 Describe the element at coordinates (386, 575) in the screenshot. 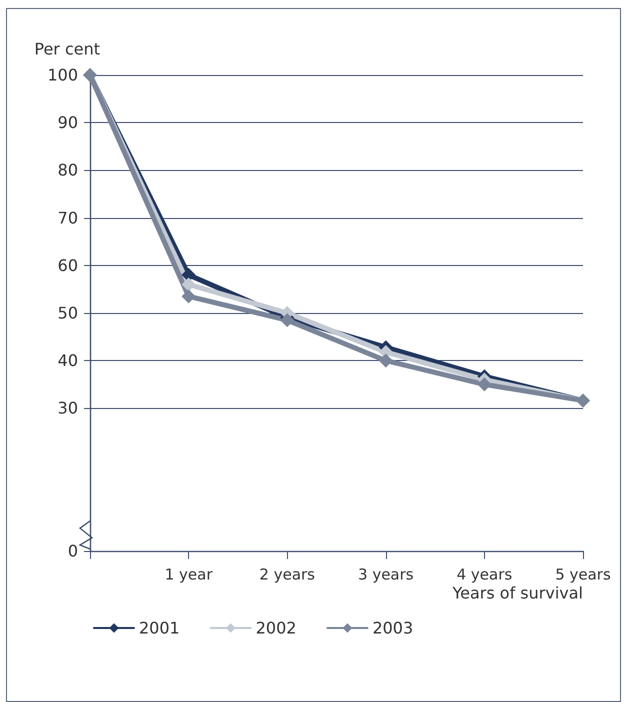

I see `x-tick-label: 3 years` at that location.